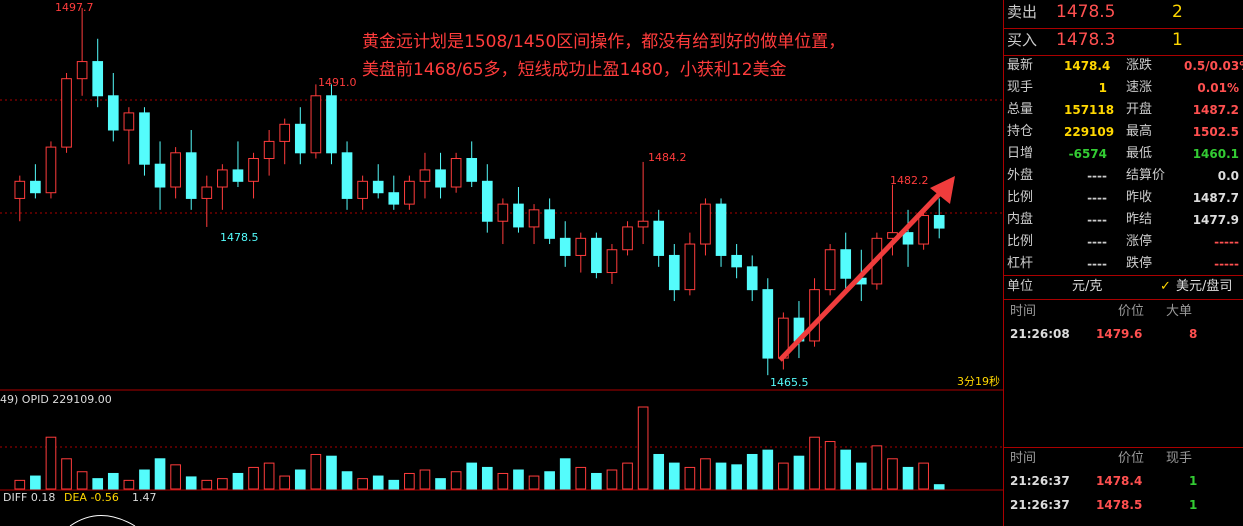 This screenshot has height=526, width=1243. Describe the element at coordinates (1119, 505) in the screenshot. I see `price: 1478.5` at that location.